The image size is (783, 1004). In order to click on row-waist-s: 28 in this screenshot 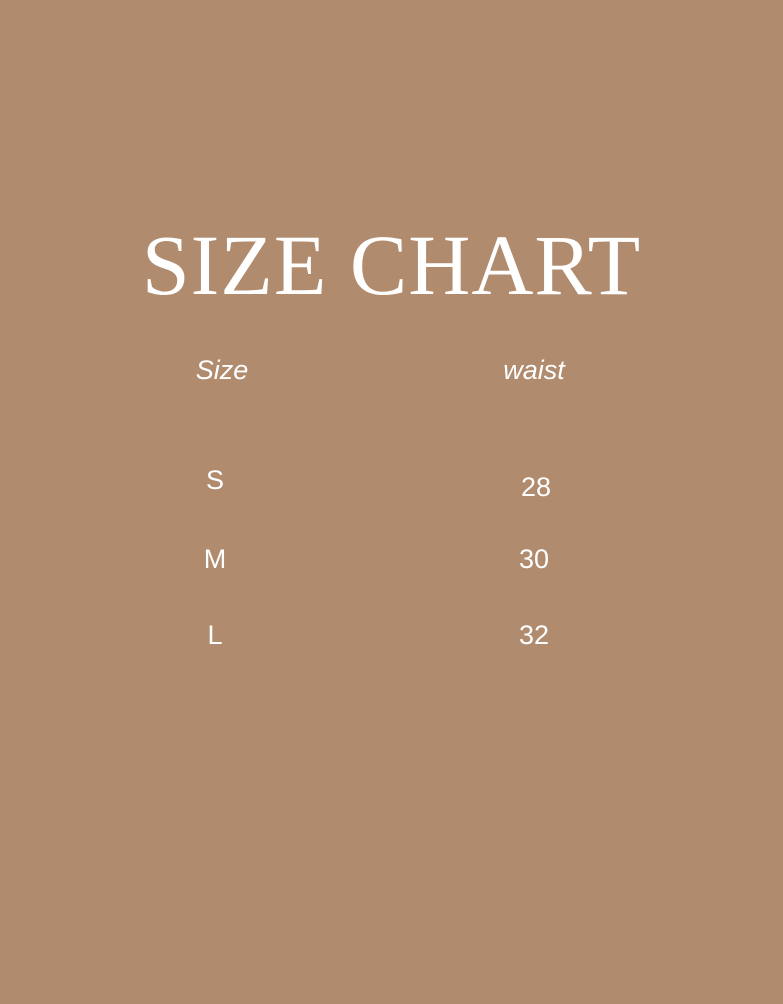, I will do `click(536, 487)`.